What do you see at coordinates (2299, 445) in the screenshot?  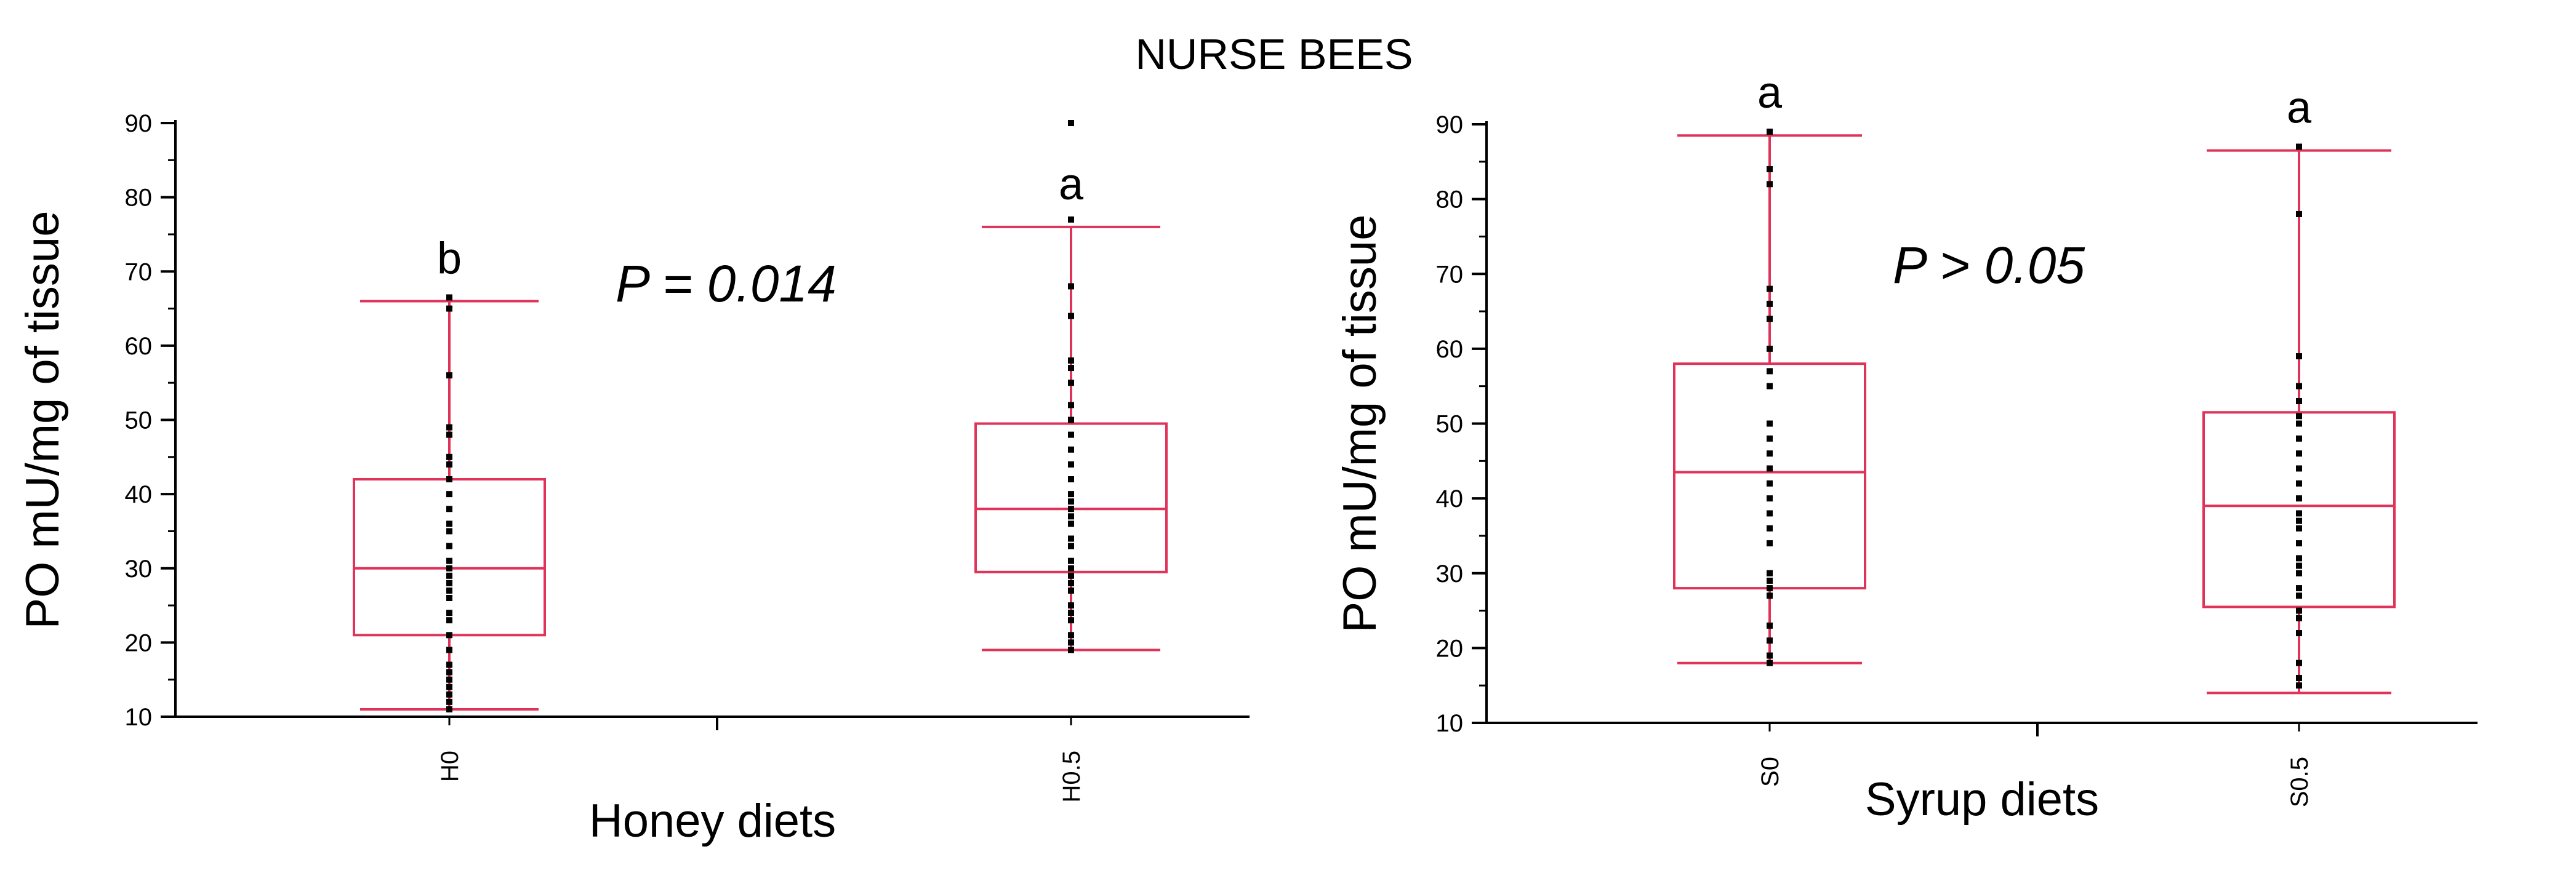 I see `box-group-s0-5: a S0.5` at bounding box center [2299, 445].